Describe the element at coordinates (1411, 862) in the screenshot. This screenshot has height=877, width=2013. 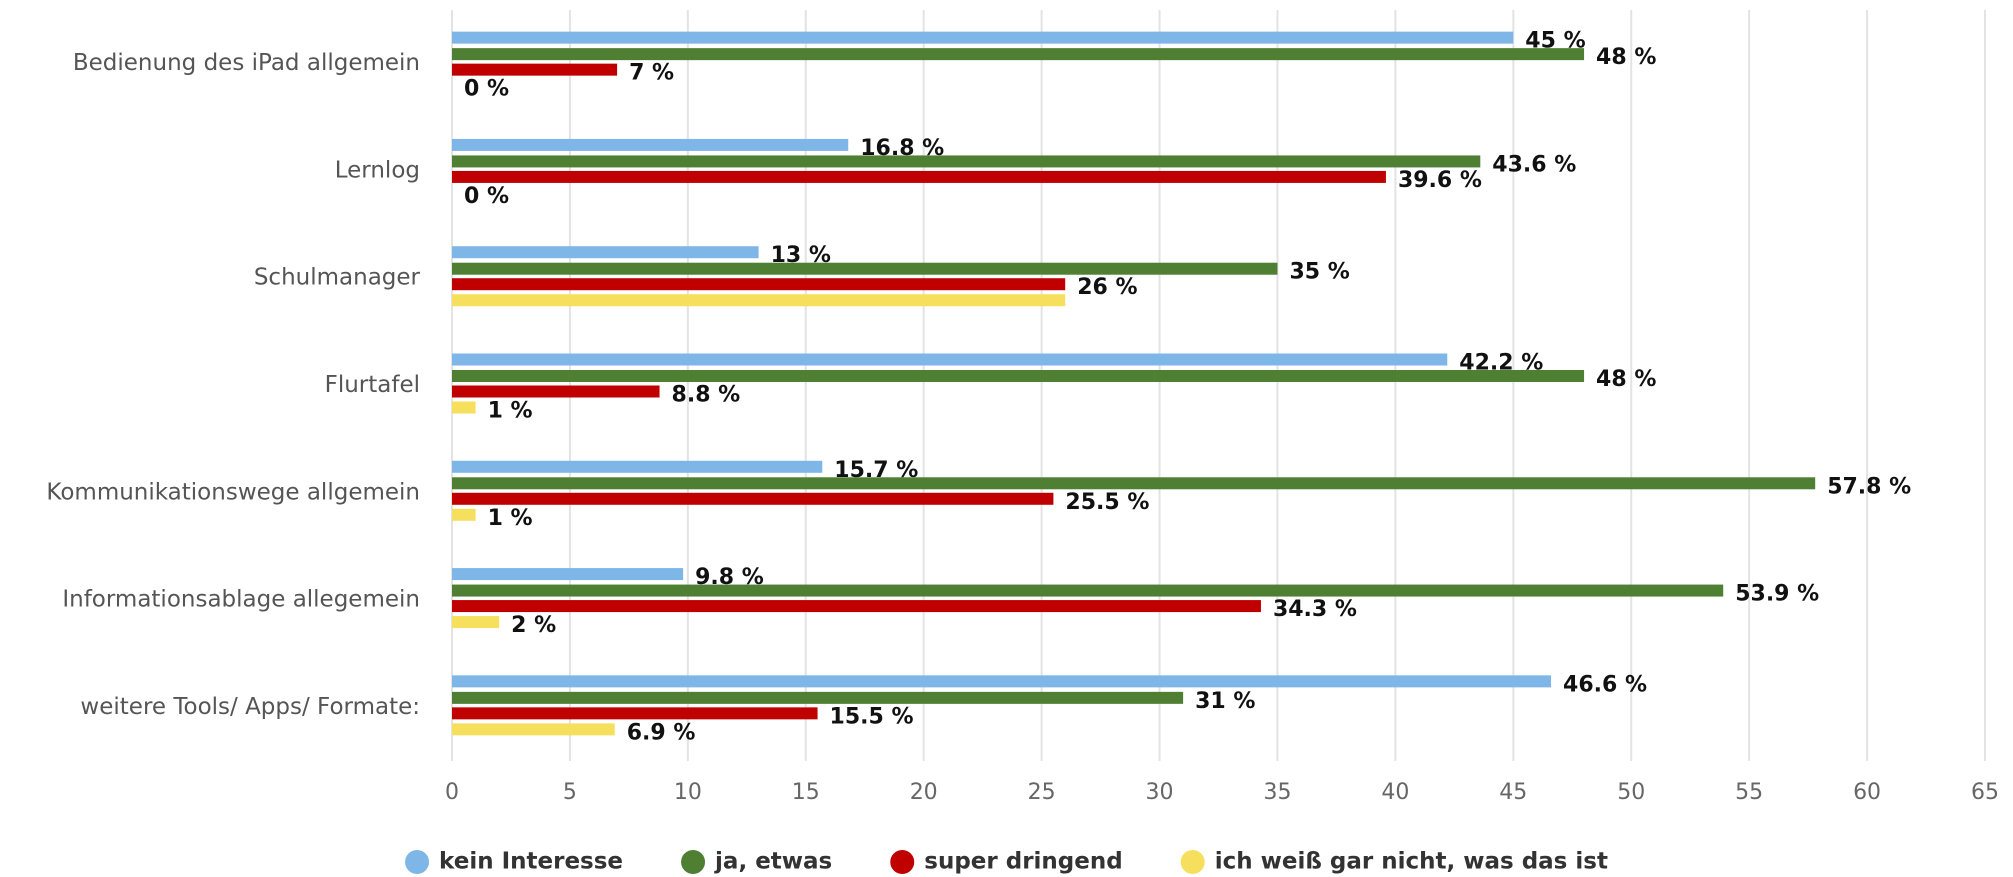
I see `legend-label: ich weiß gar nicht, was das ist` at that location.